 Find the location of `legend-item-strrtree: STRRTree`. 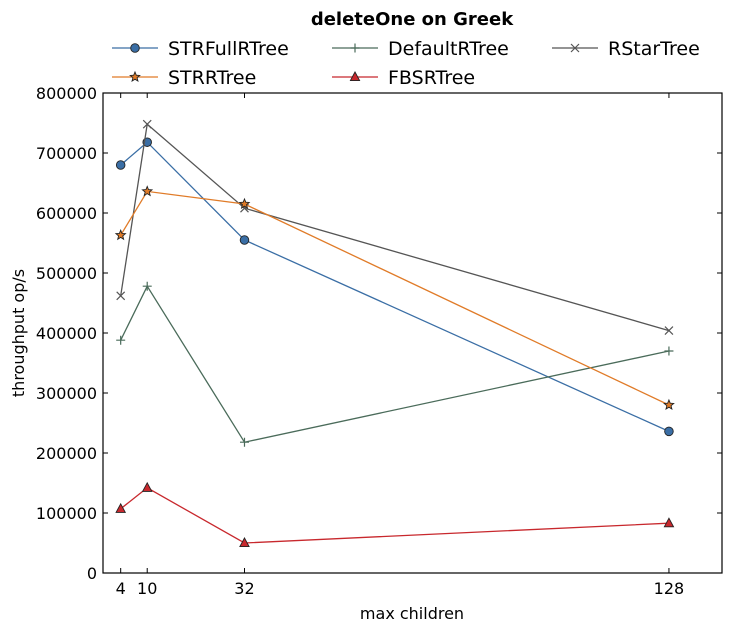

legend-item-strrtree: STRRTree is located at coordinates (184, 78).